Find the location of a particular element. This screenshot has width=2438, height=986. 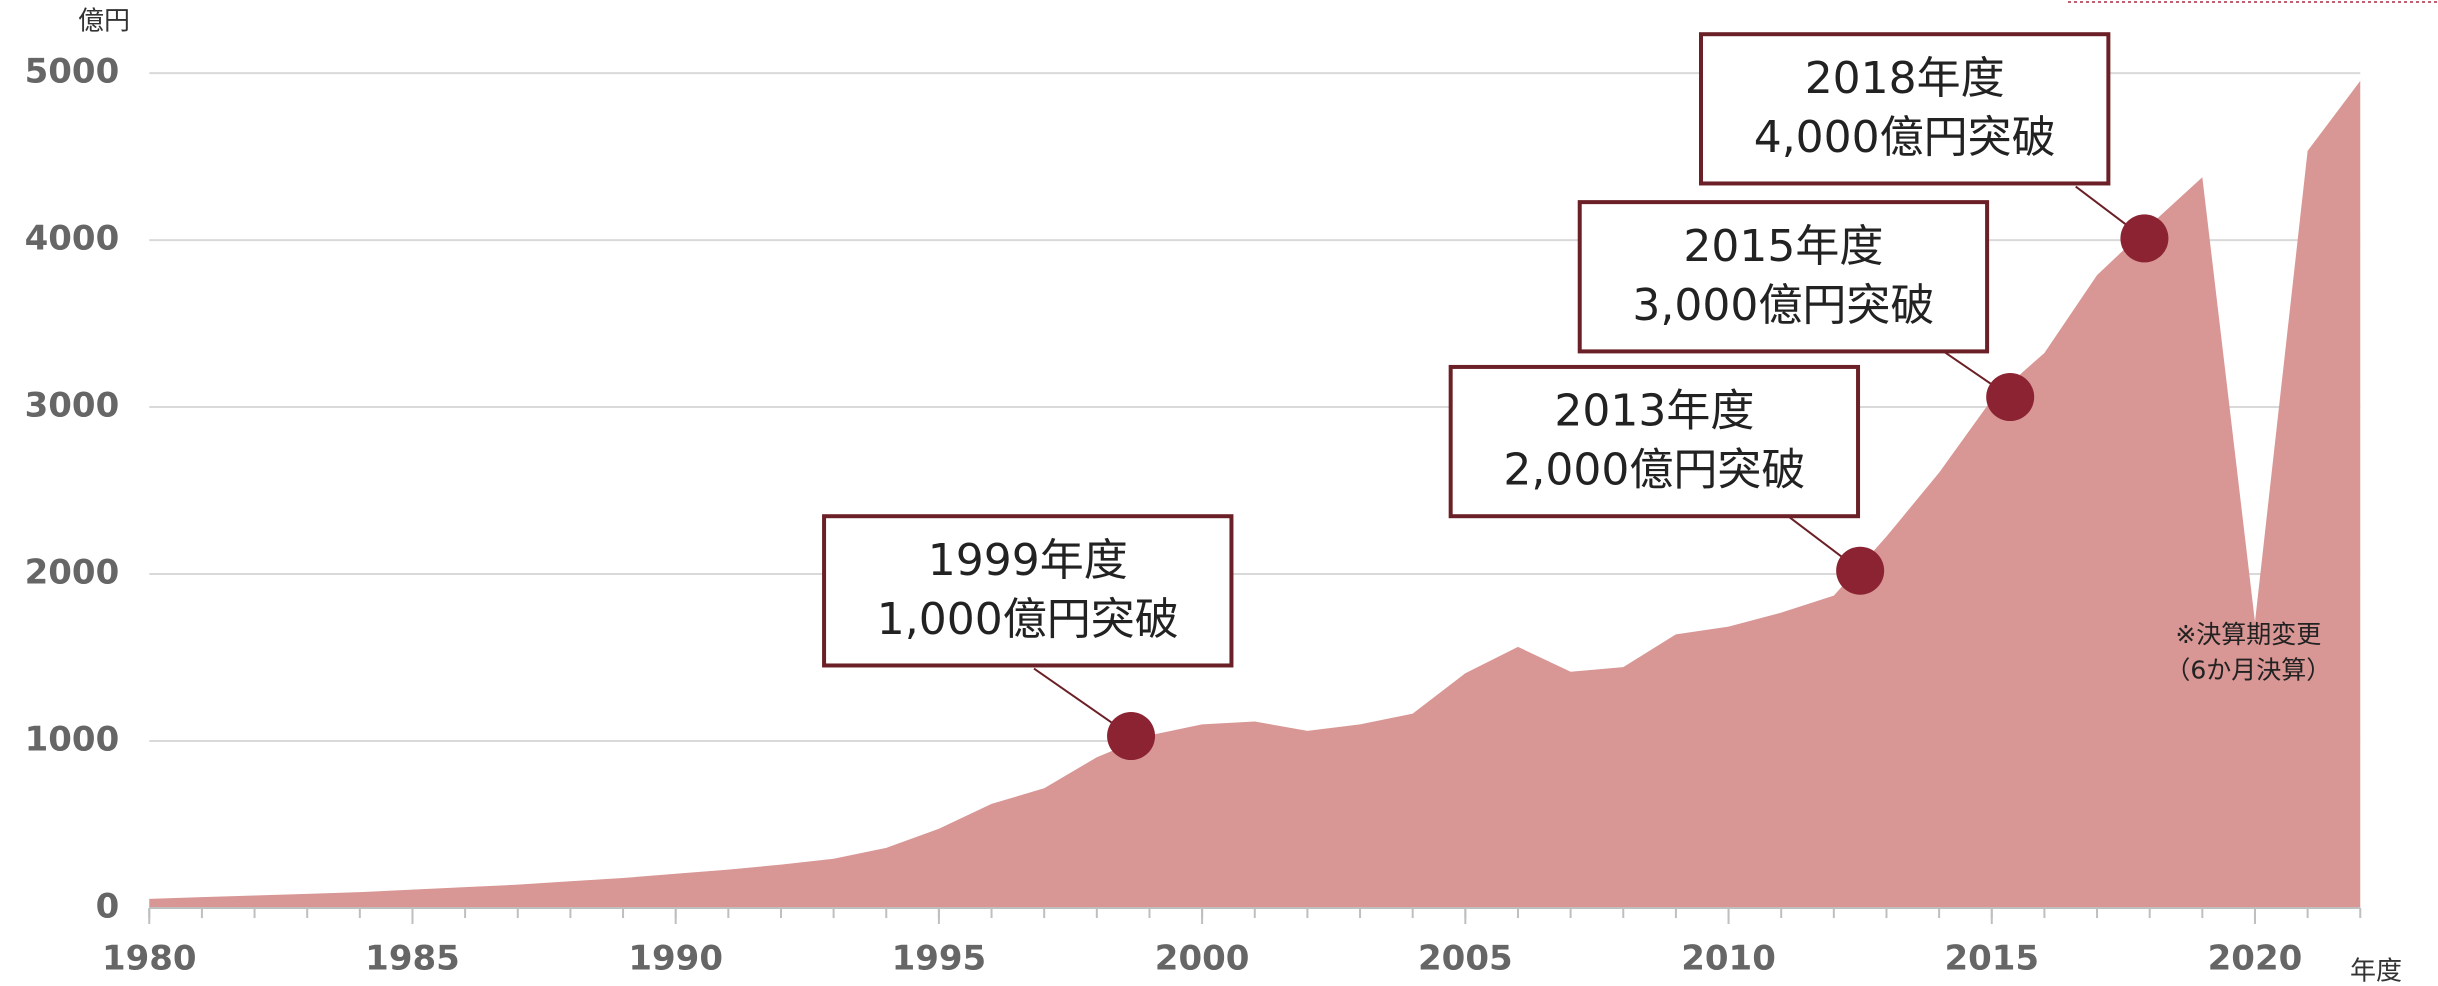

callout-text: 3,000億円突破 is located at coordinates (1783, 305).